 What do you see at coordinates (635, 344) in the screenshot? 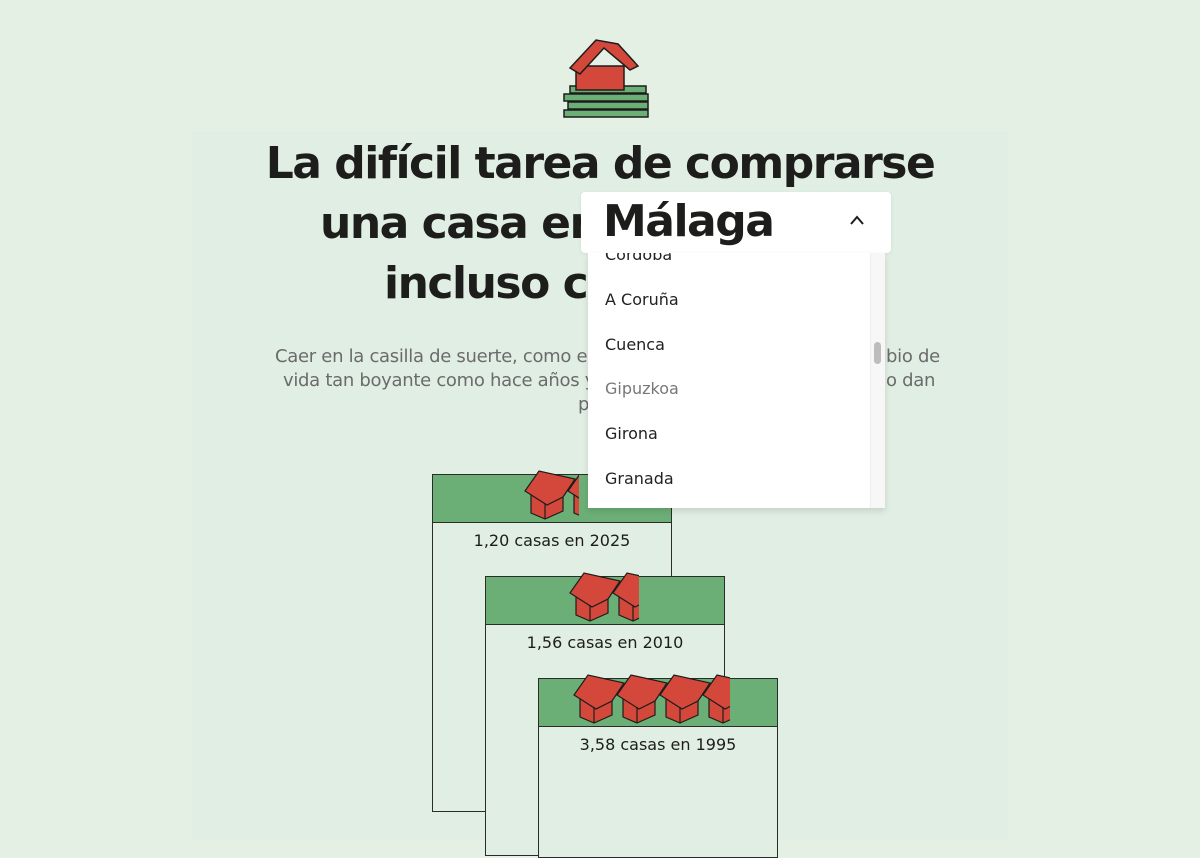
I see `option-cuenca: Cuenca` at bounding box center [635, 344].